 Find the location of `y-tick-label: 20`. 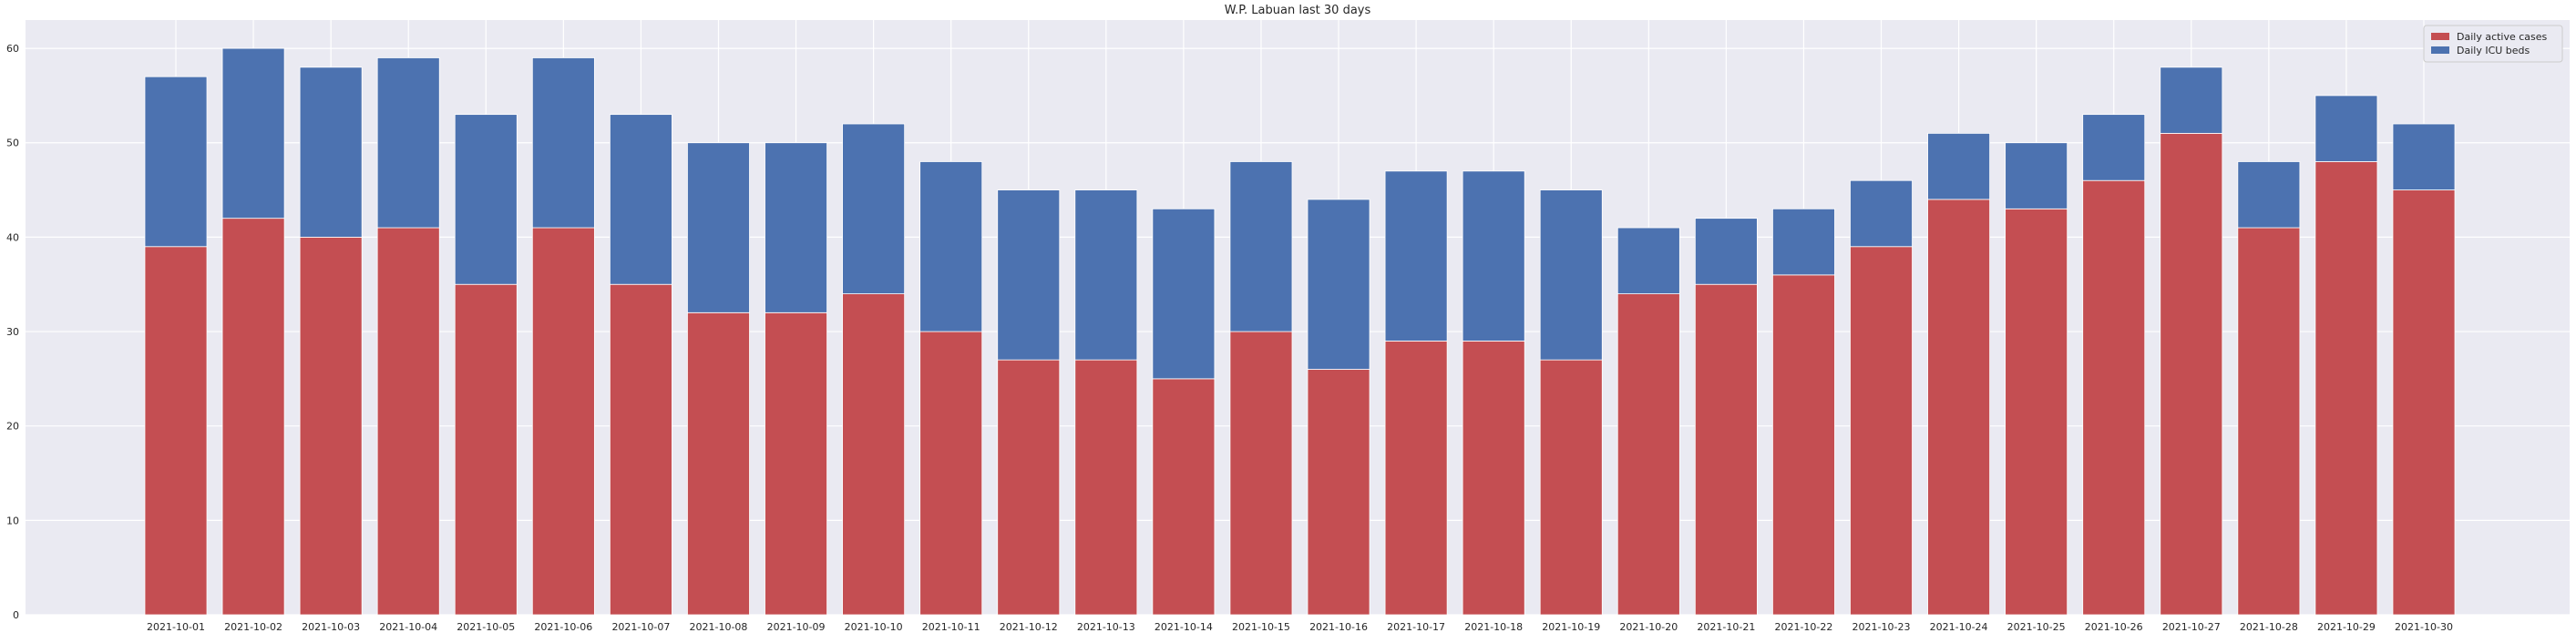

y-tick-label: 20 is located at coordinates (13, 427).